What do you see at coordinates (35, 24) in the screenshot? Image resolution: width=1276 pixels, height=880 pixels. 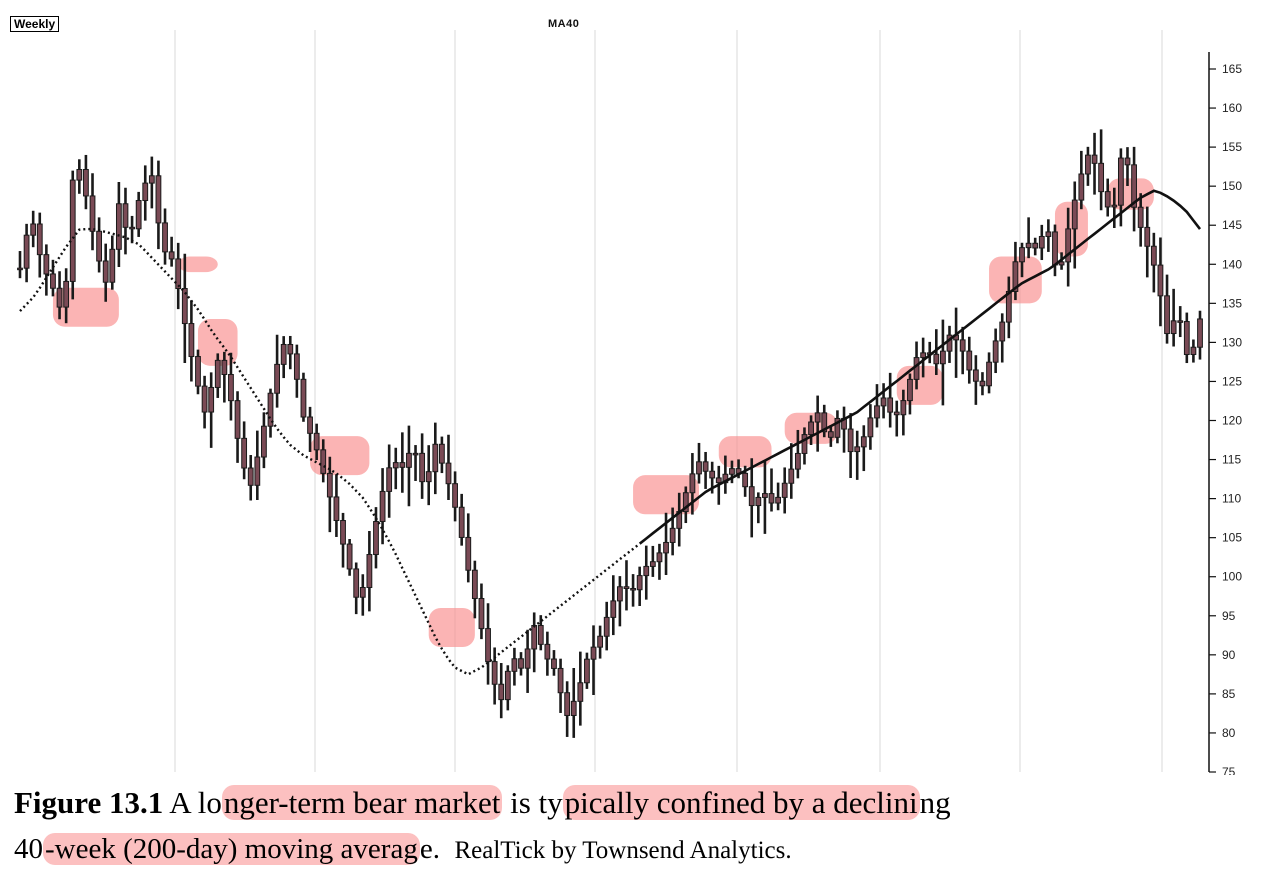 I see `period-tag: Weekly` at bounding box center [35, 24].